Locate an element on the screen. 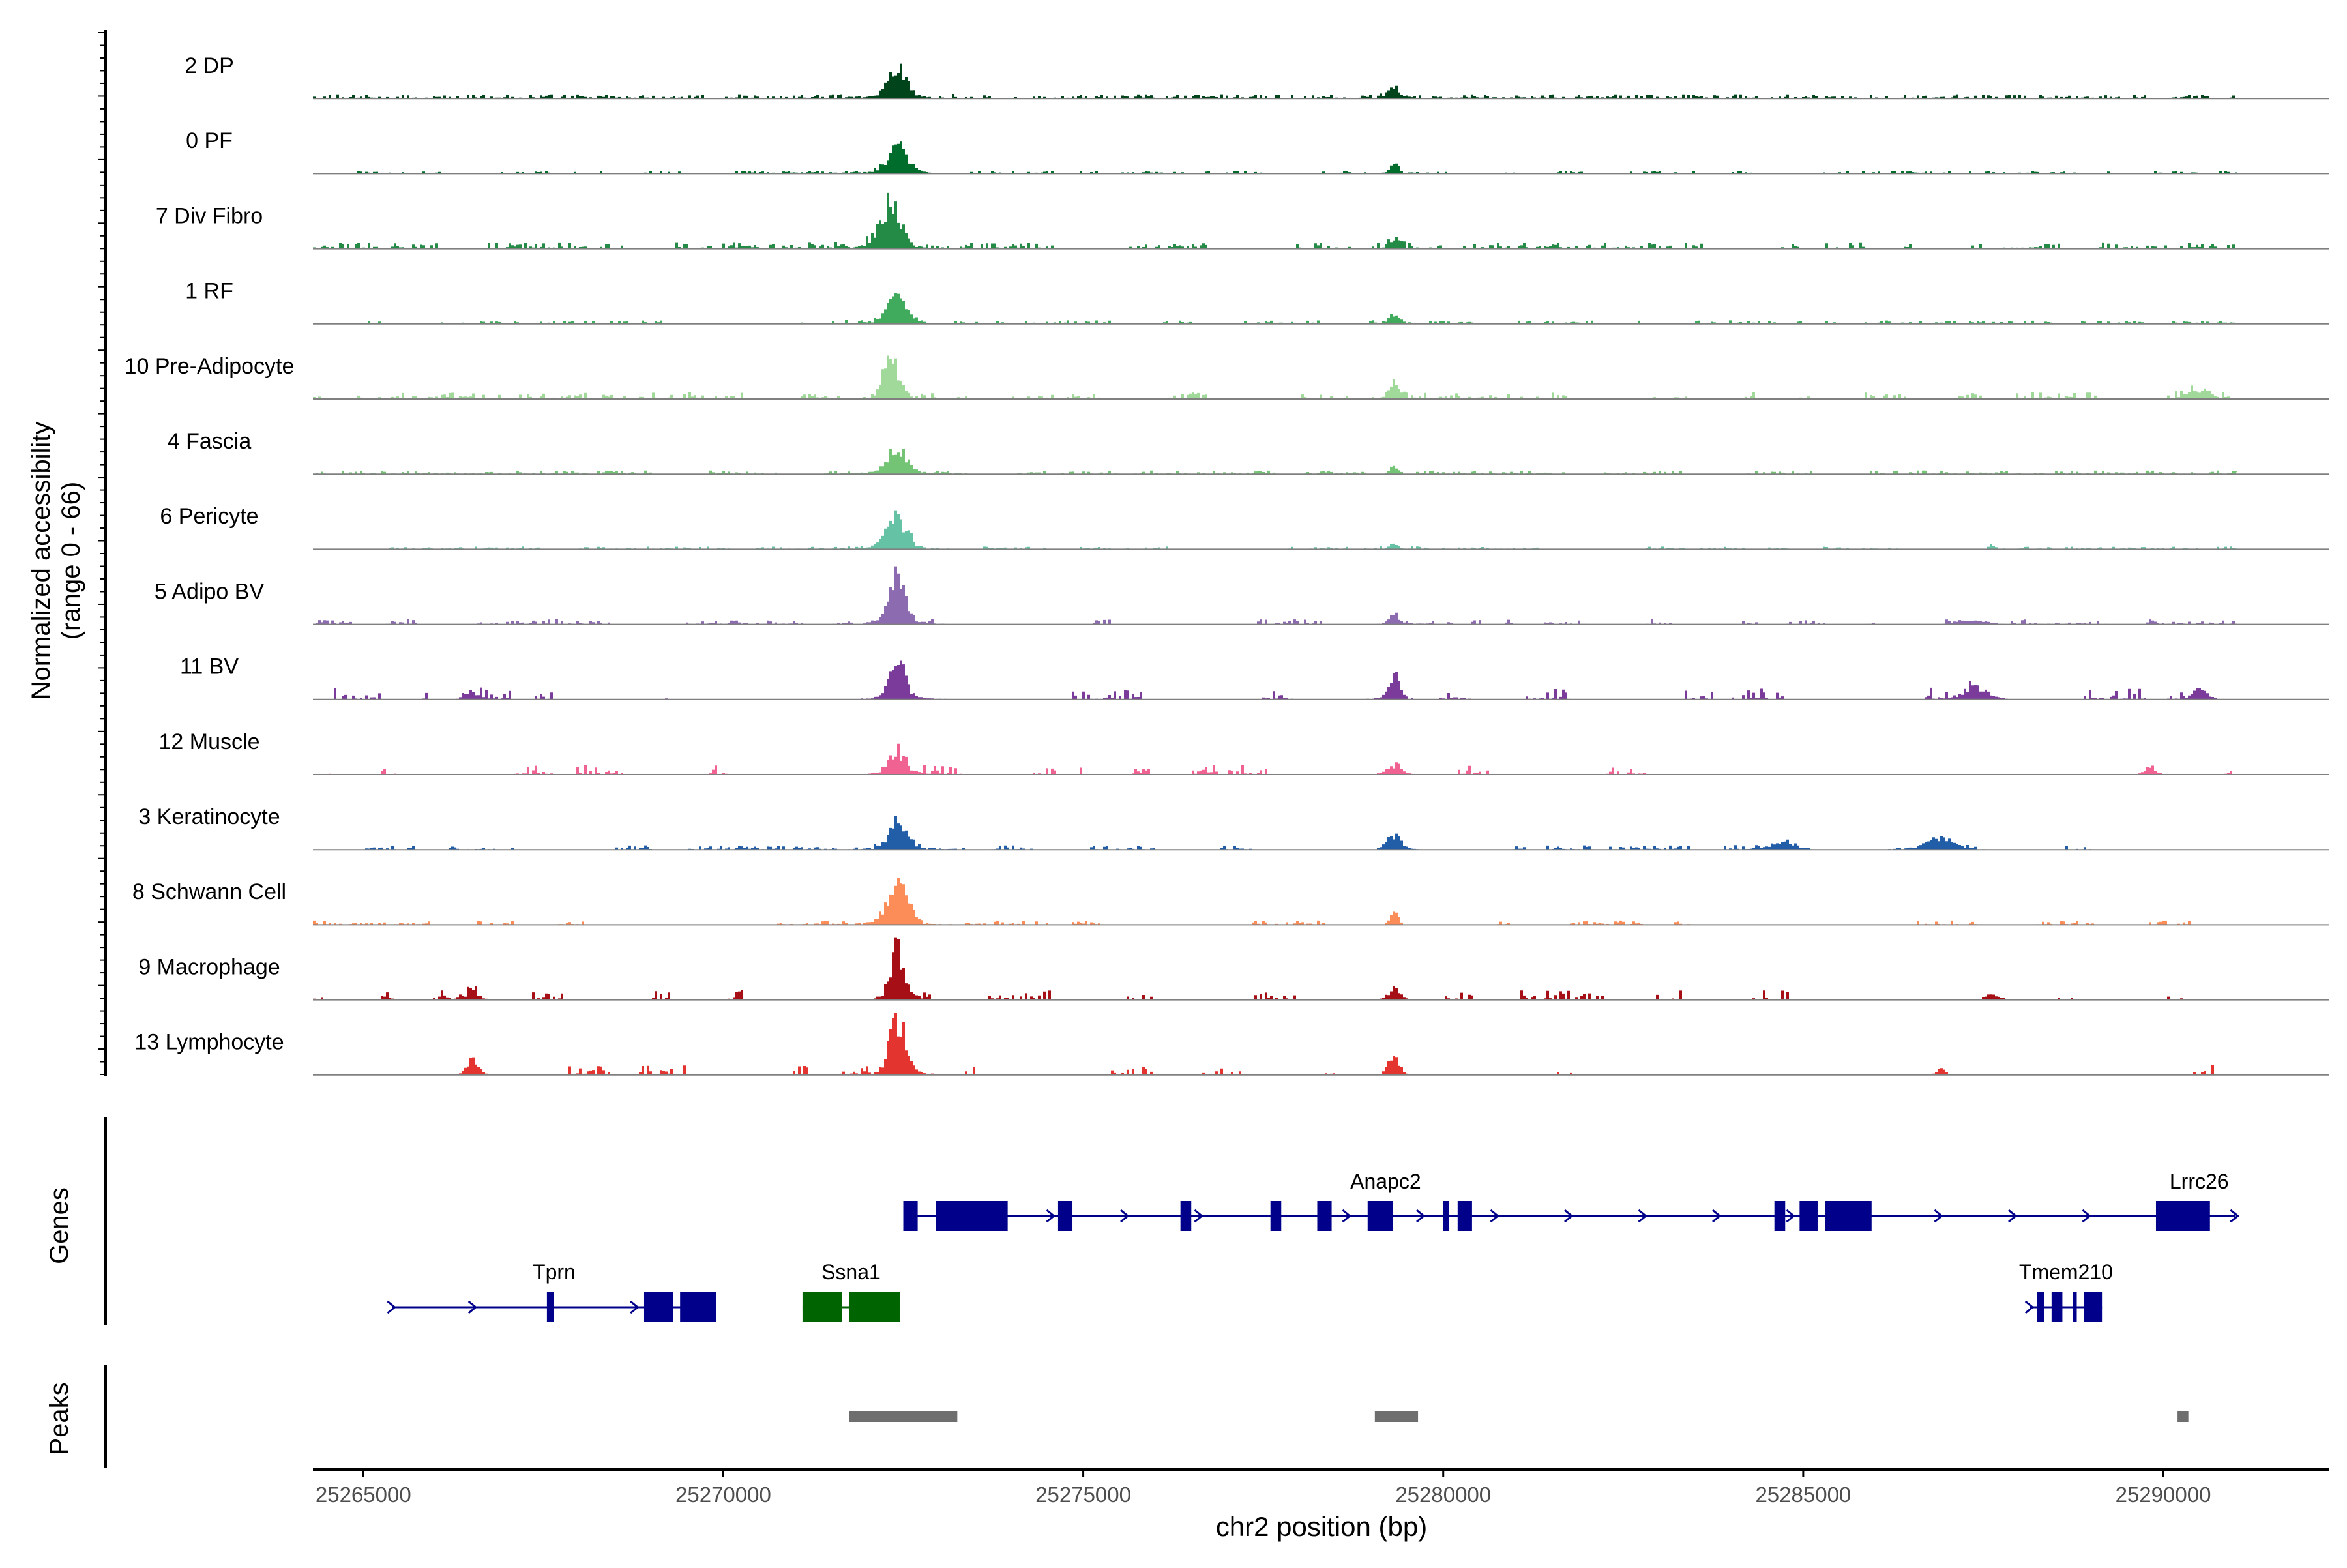  track-5: 10 Pre-Adipocyte is located at coordinates (1227, 377).